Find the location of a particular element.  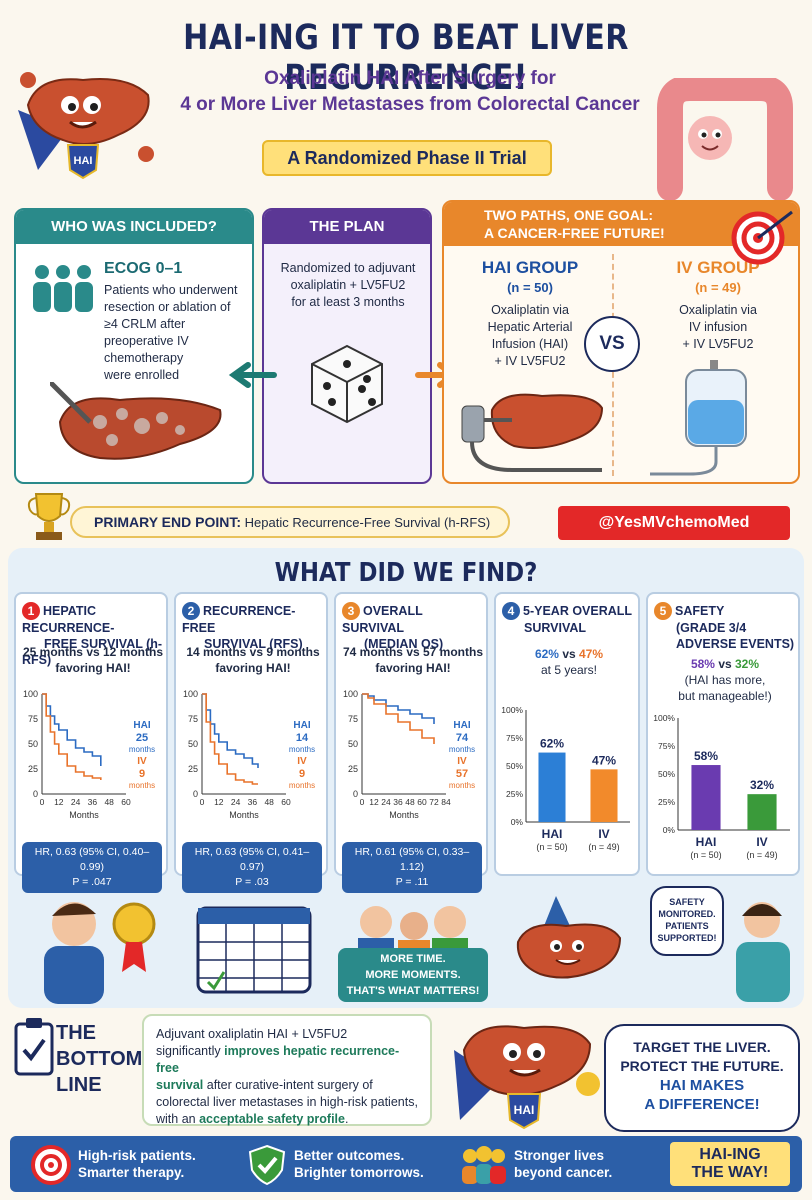

bubble-line-2: PROTECT THE FUTURE. is located at coordinates (702, 1066).